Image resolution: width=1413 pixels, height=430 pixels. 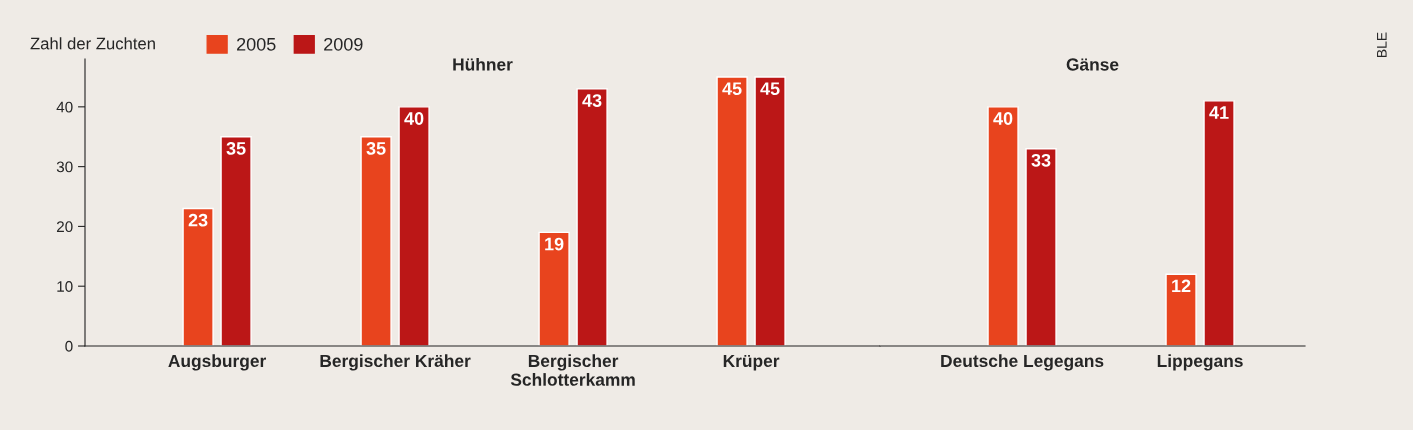 What do you see at coordinates (65, 286) in the screenshot?
I see `y-tick-label: 10` at bounding box center [65, 286].